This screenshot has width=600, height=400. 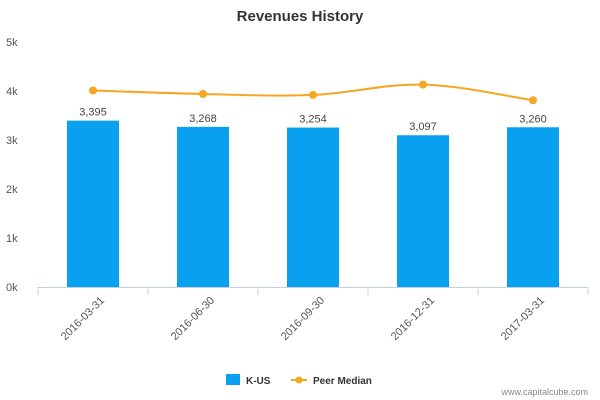 What do you see at coordinates (12, 141) in the screenshot?
I see `y-tick-label: 3k` at bounding box center [12, 141].